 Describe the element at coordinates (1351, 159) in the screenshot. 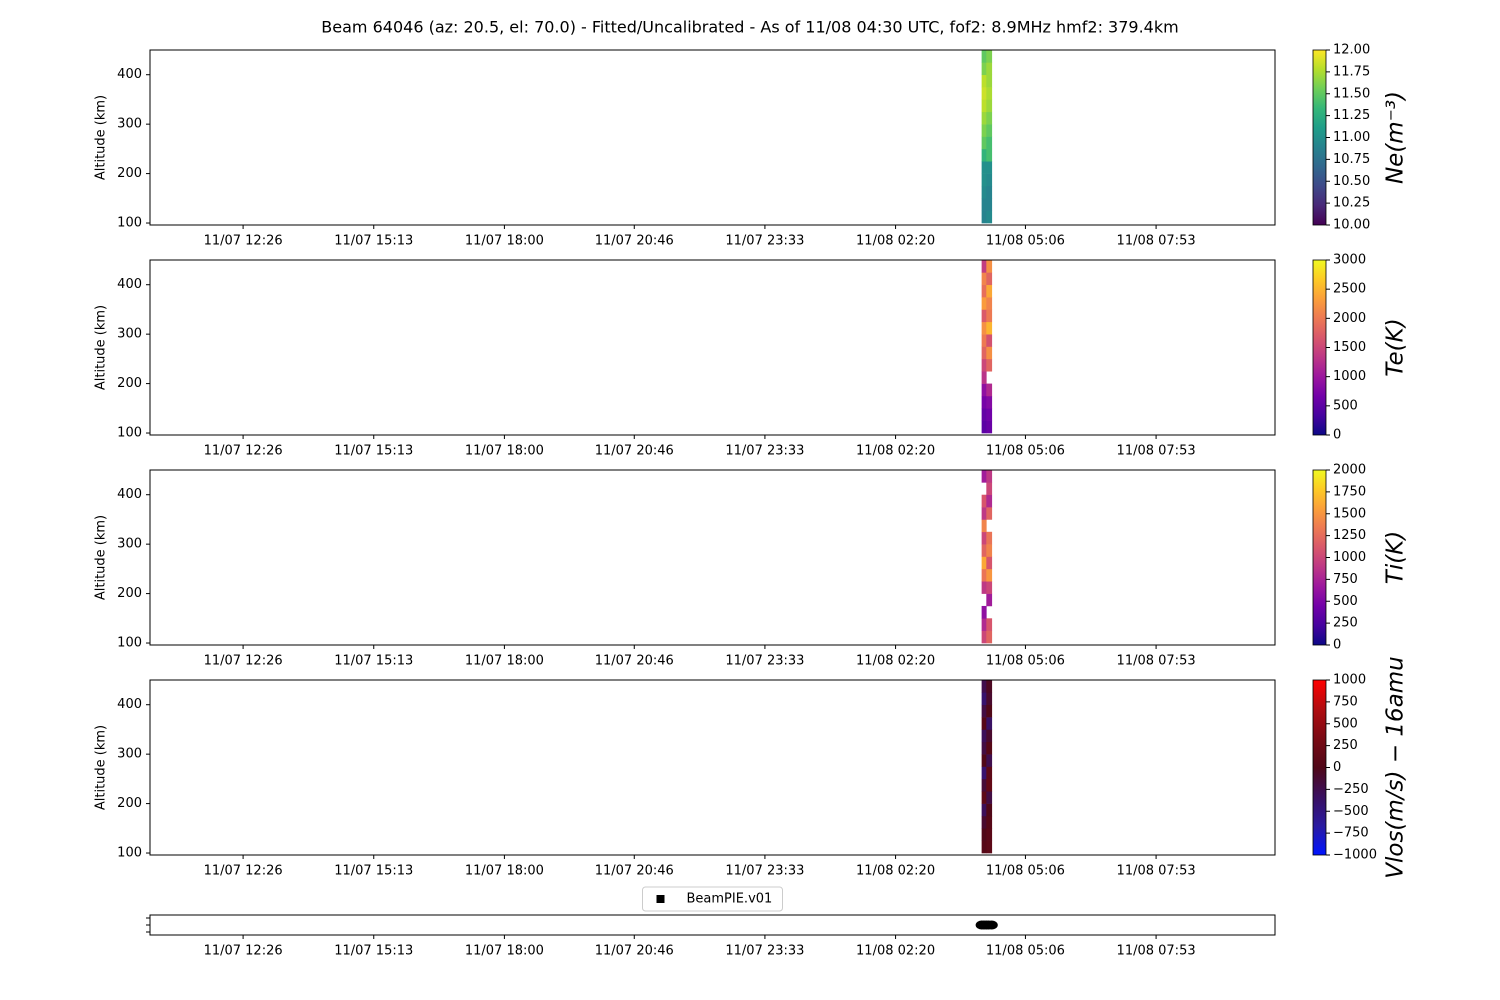

I see `colorbar-tick-label: 10.75` at that location.